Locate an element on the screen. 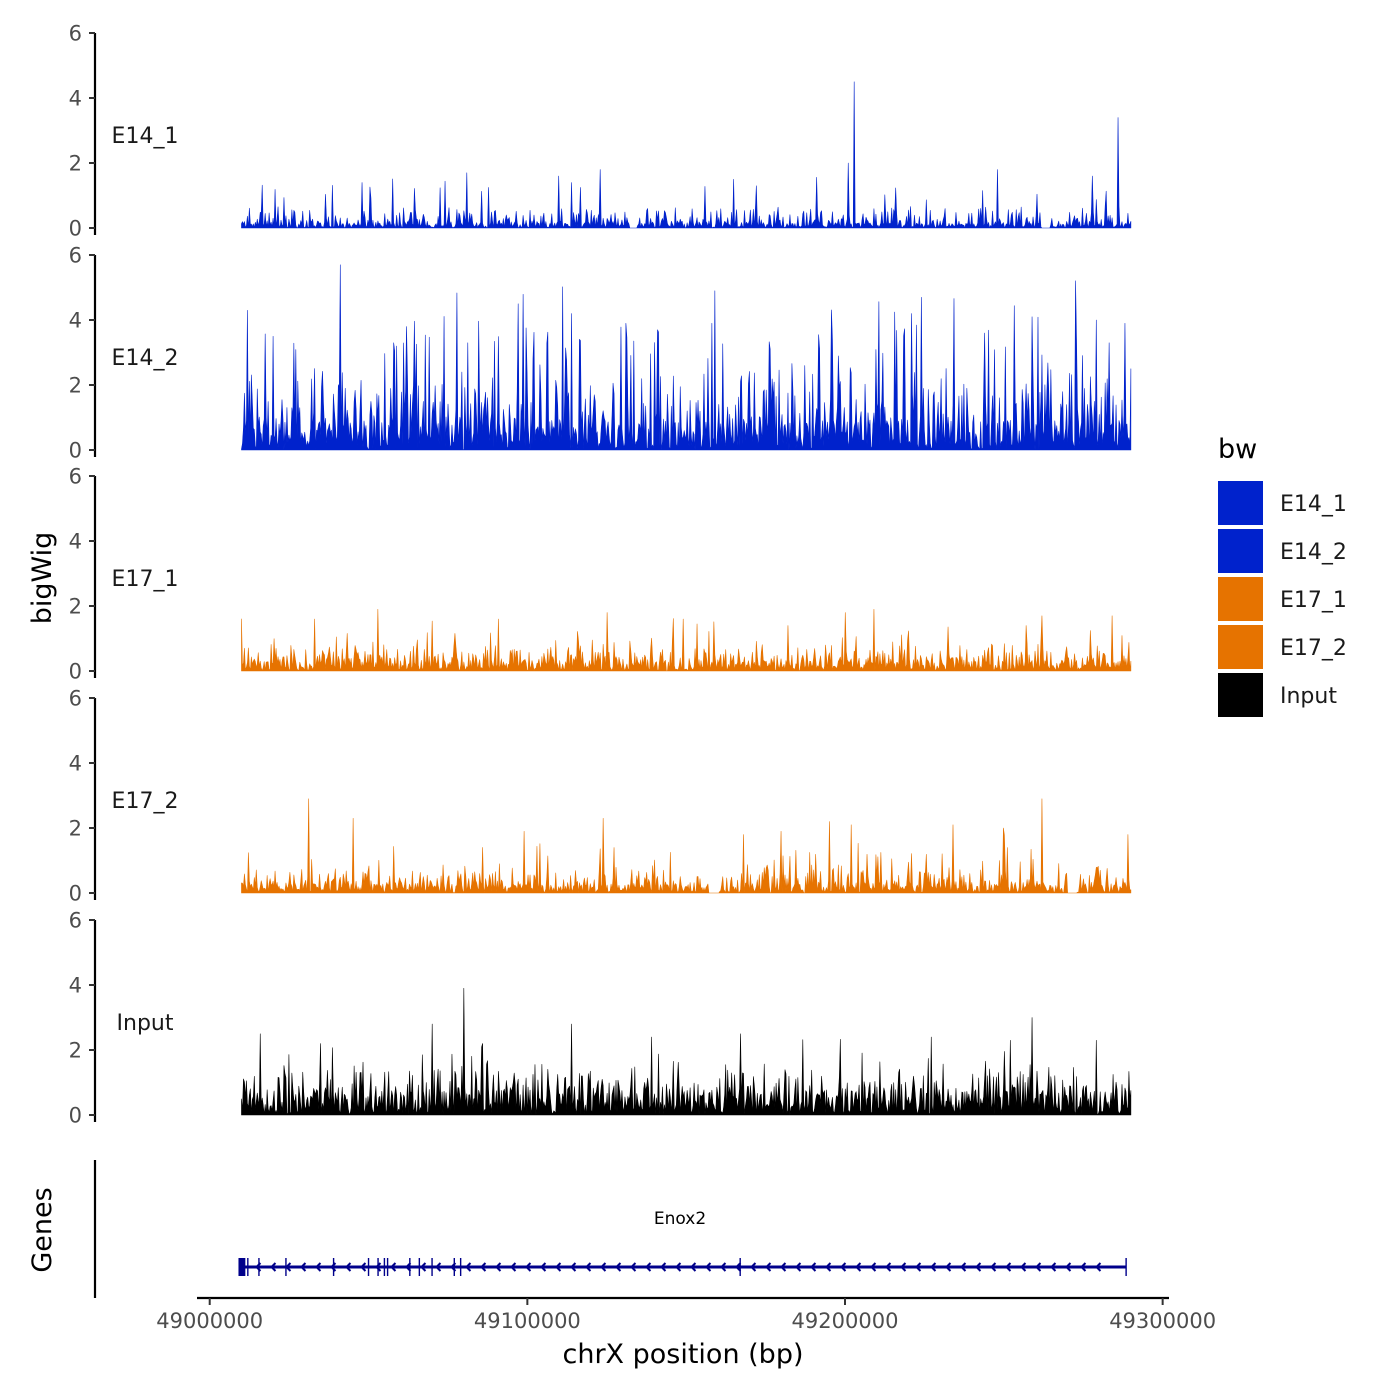  track-label: Input is located at coordinates (145, 1023).